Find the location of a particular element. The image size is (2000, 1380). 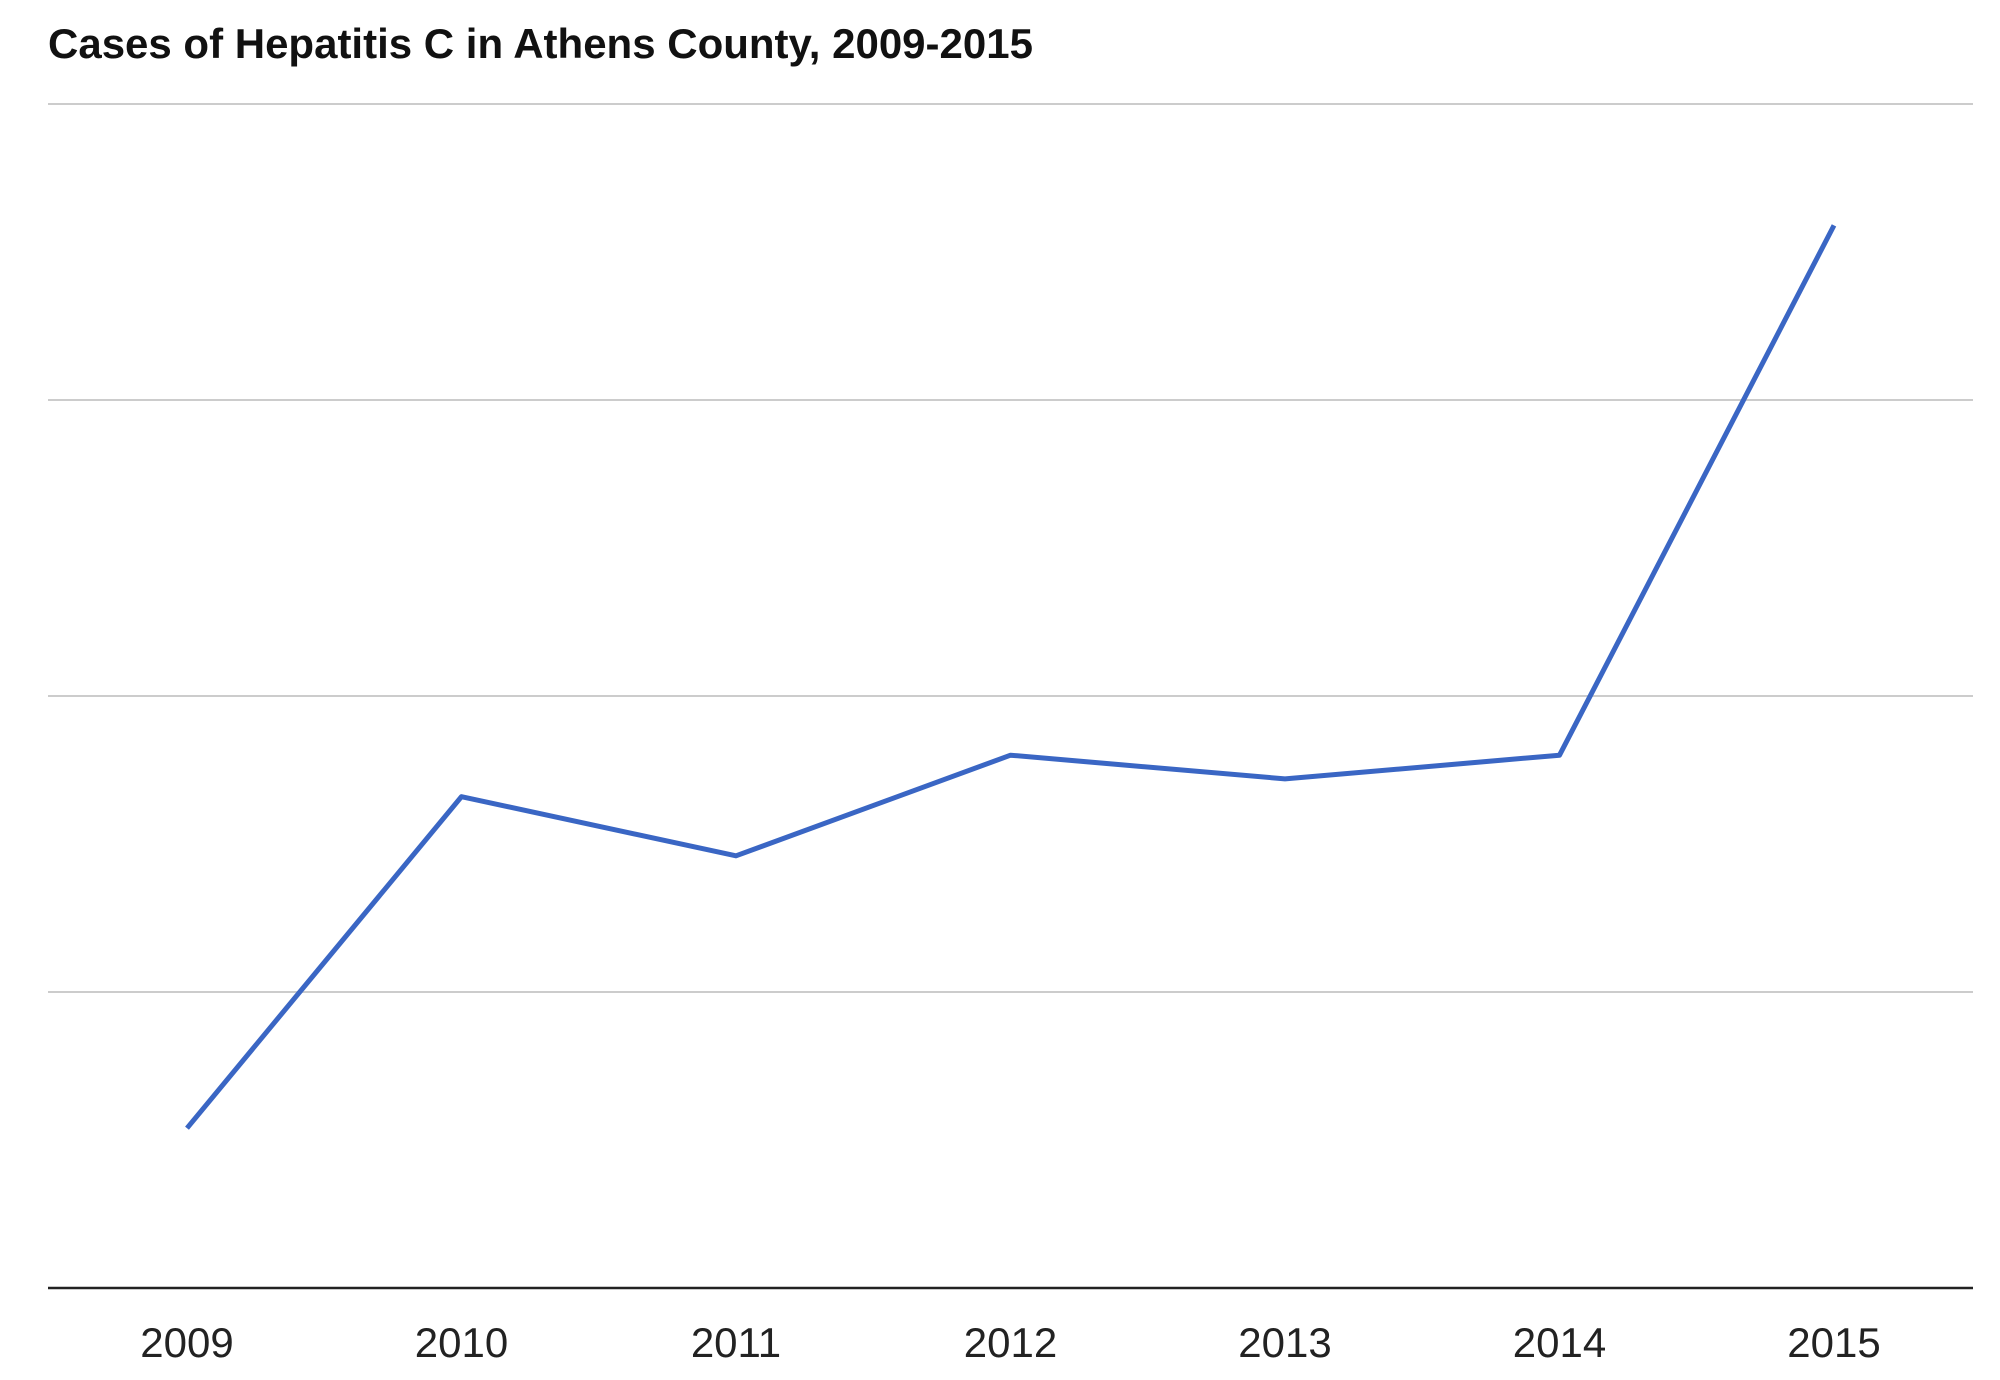

x-tick-label: 2012 is located at coordinates (1010, 1342).